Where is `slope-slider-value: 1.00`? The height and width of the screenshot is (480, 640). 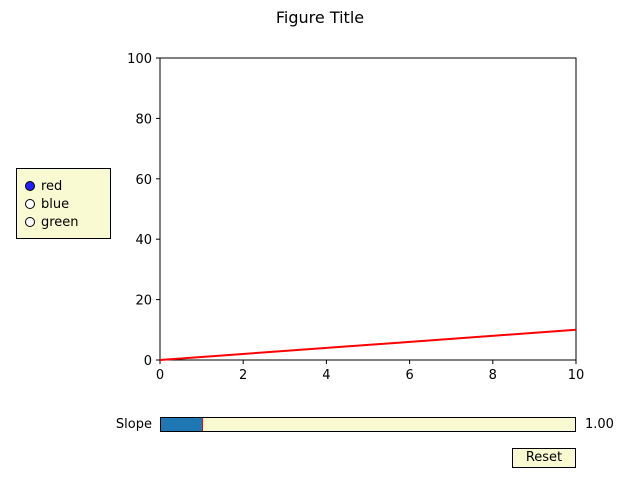 slope-slider-value: 1.00 is located at coordinates (599, 424).